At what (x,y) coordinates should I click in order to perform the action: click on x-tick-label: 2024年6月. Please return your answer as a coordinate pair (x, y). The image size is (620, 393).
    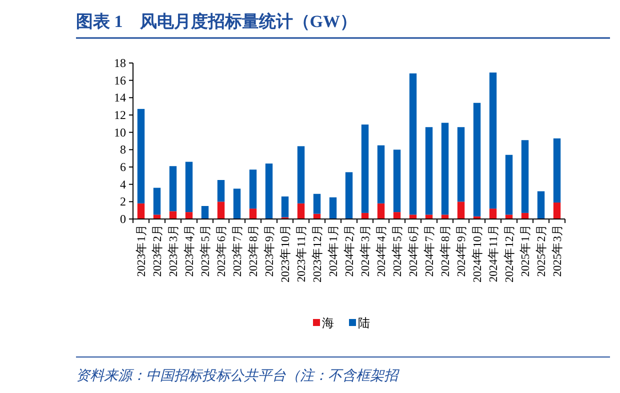
    Looking at the image, I should click on (413, 250).